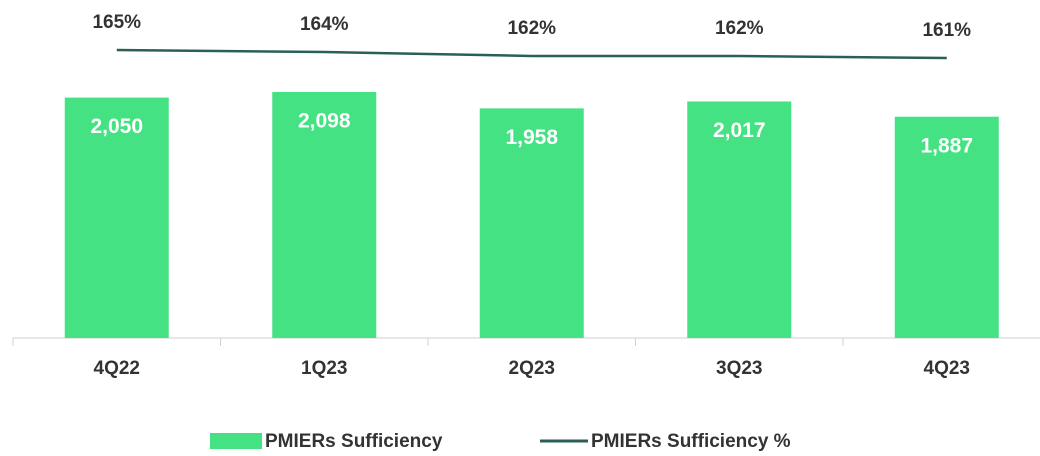 This screenshot has height=456, width=1040. Describe the element at coordinates (946, 30) in the screenshot. I see `line-value-label: 161%` at that location.